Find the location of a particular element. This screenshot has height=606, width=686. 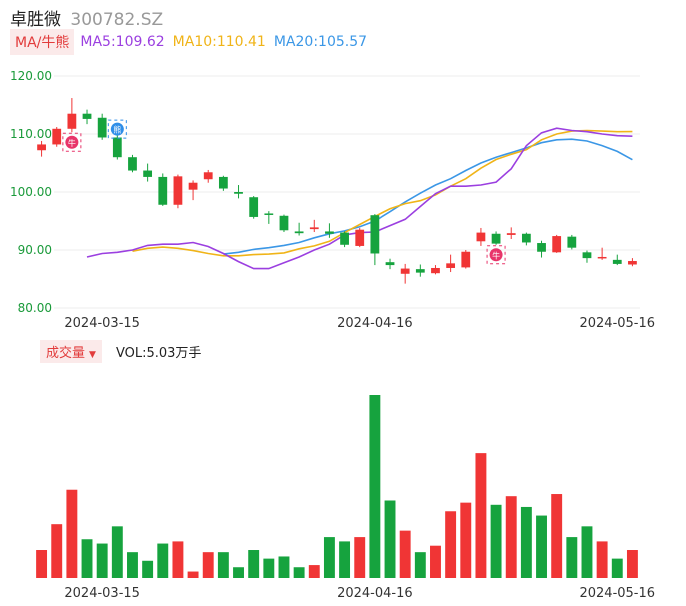

stock-header: 卓胜微 300782.SZ is located at coordinates (86, 17).